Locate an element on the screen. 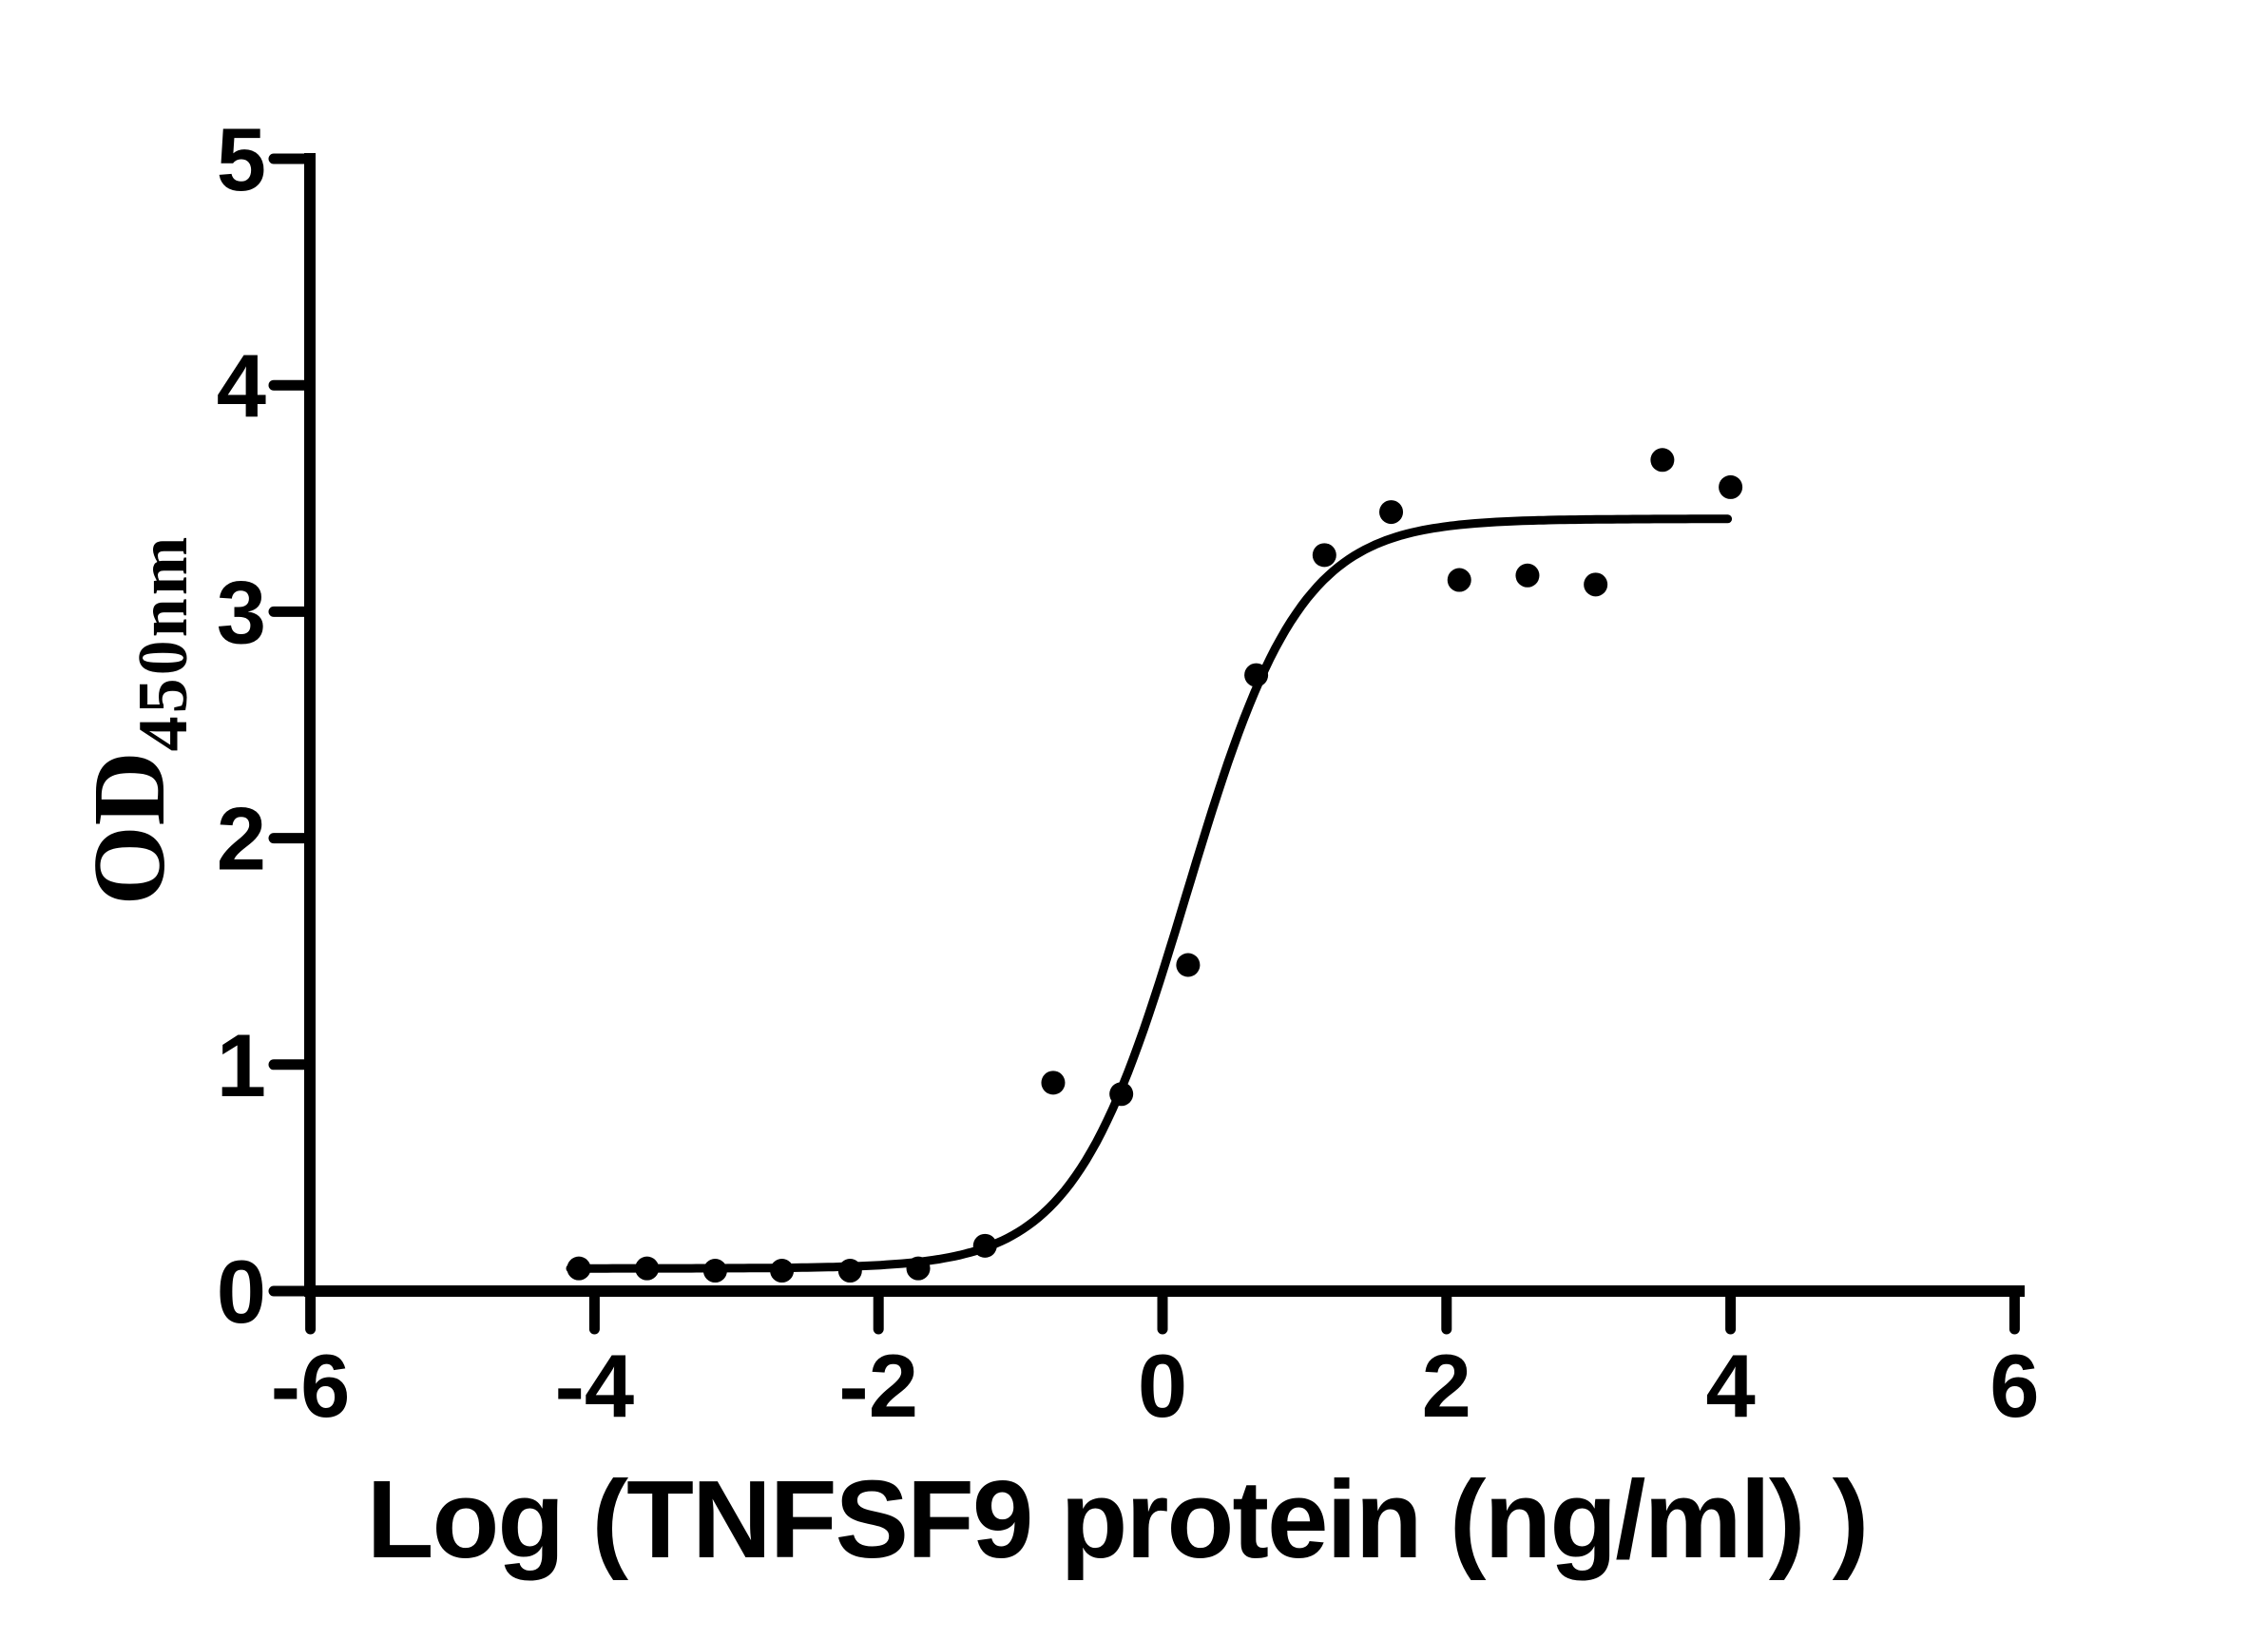 The width and height of the screenshot is (2268, 1640). y-axis-title-subscript: 450nm is located at coordinates (163, 643).